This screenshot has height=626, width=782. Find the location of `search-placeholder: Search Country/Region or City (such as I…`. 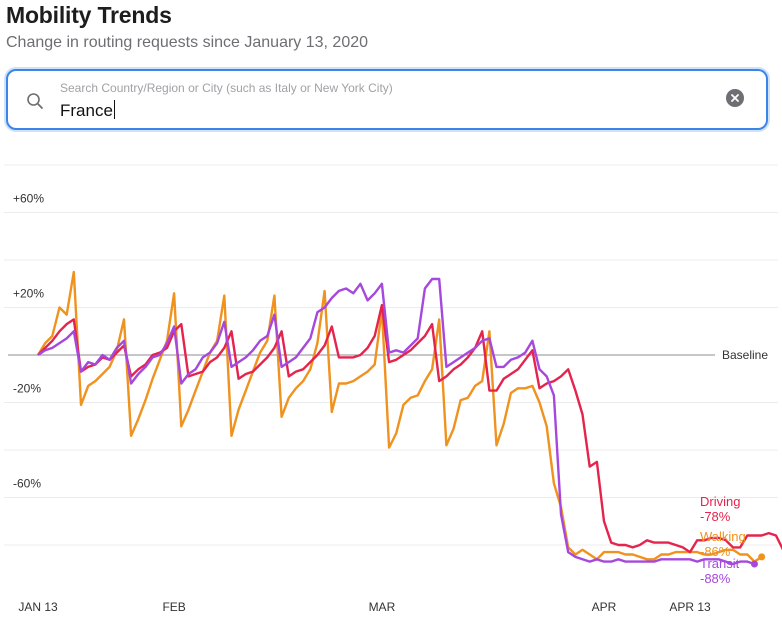

search-placeholder: Search Country/Region or City (such as I… is located at coordinates (226, 88).